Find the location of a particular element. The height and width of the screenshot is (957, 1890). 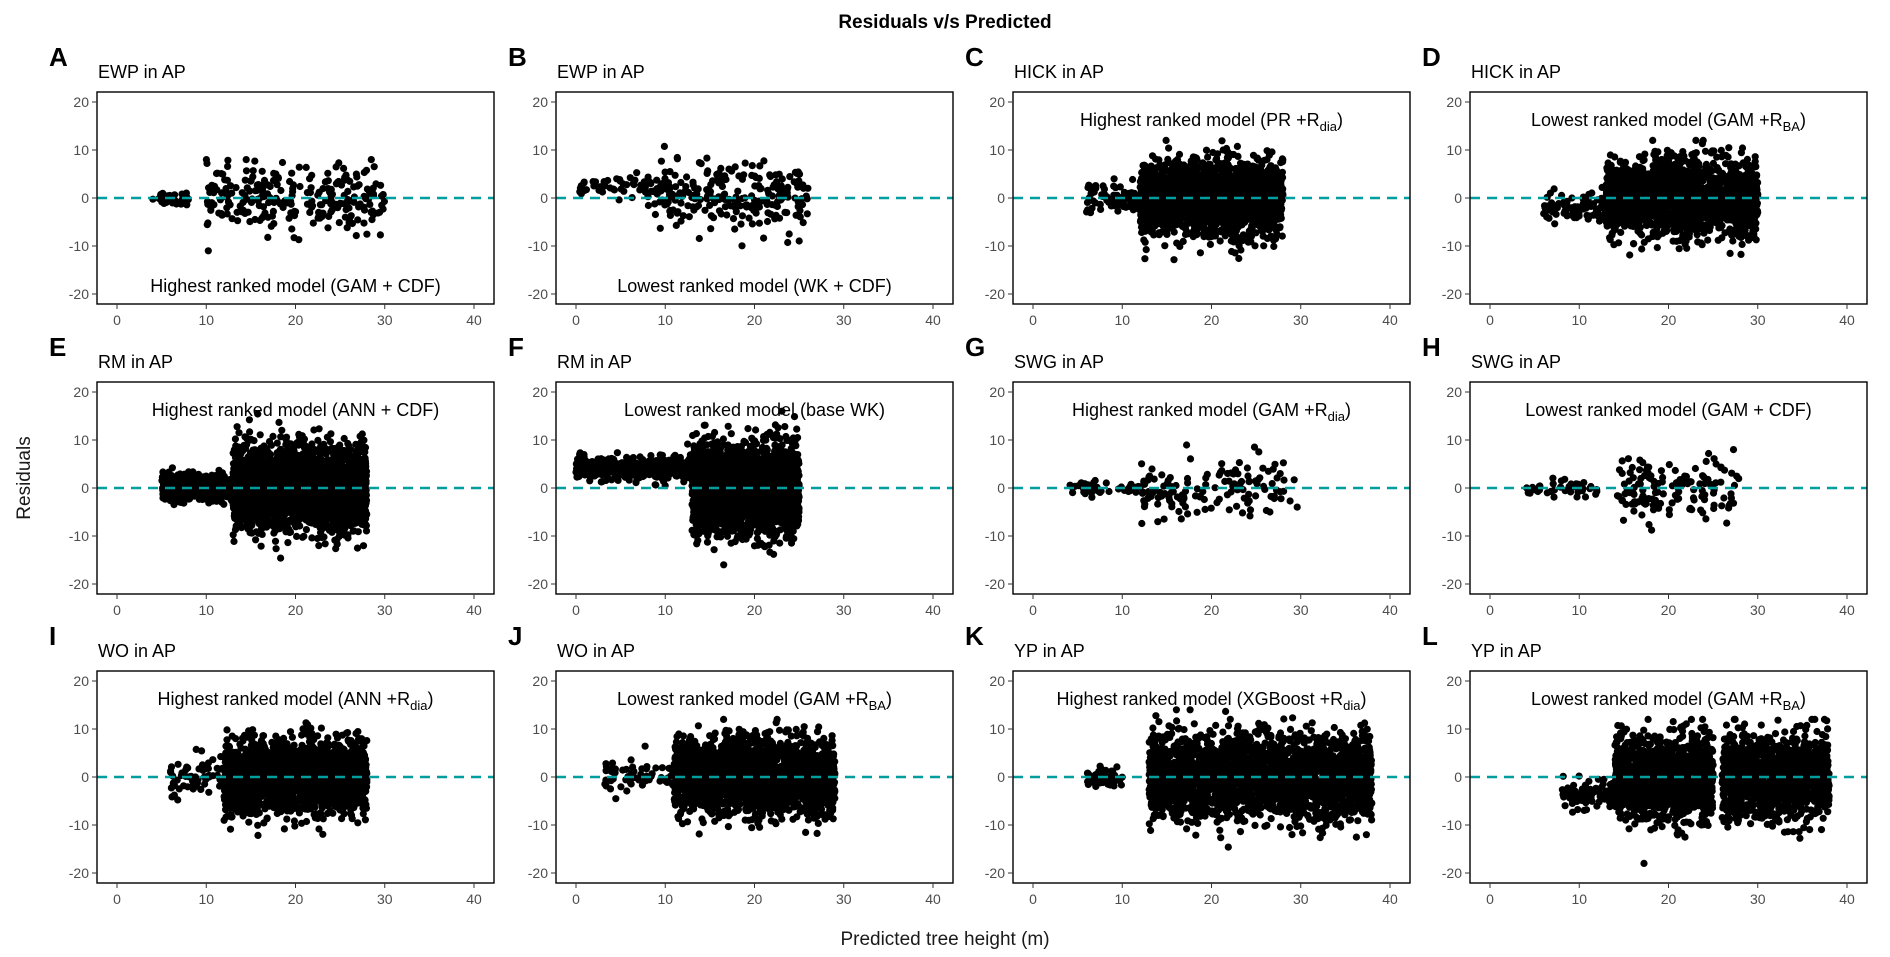

annotation-text: Lowest ranked model (GAM +R is located at coordinates (1657, 120).